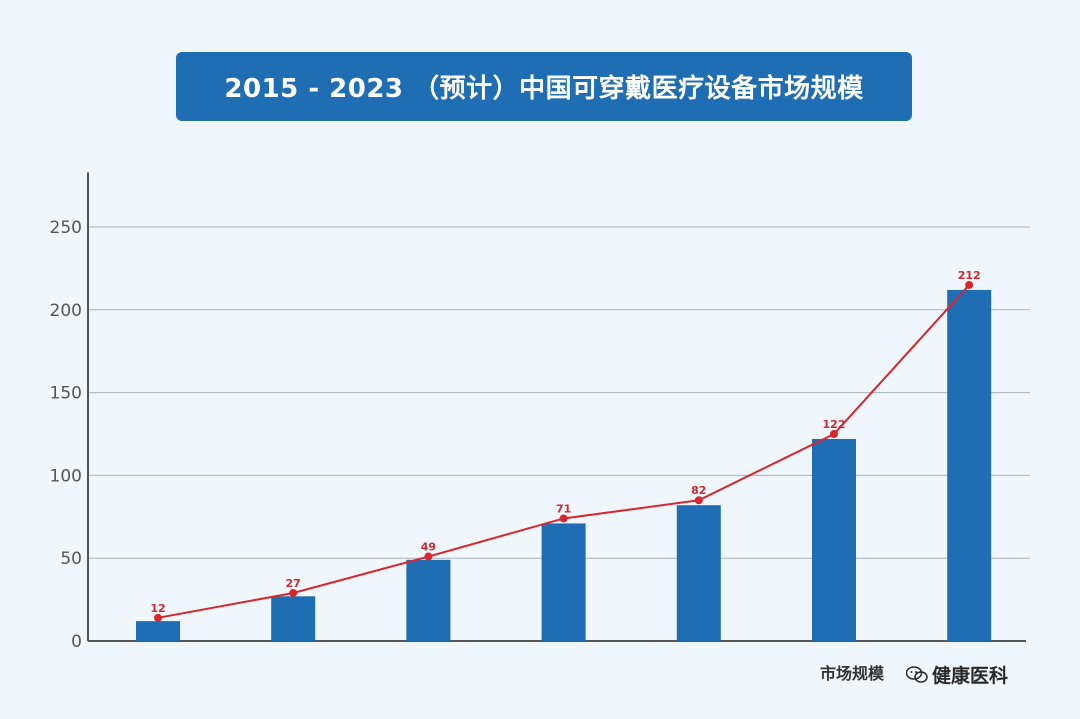 The image size is (1080, 719). What do you see at coordinates (563, 508) in the screenshot?
I see `data-label: 71` at bounding box center [563, 508].